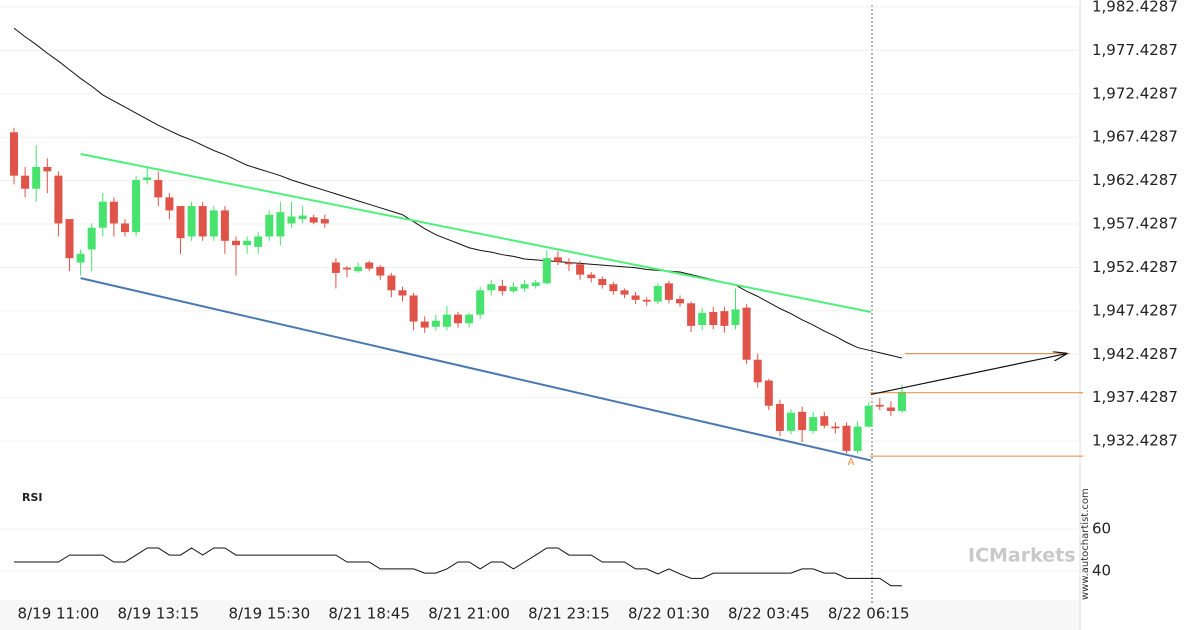 The width and height of the screenshot is (1200, 630). What do you see at coordinates (59, 614) in the screenshot?
I see `x-tick-label: 8/19 11:00` at bounding box center [59, 614].